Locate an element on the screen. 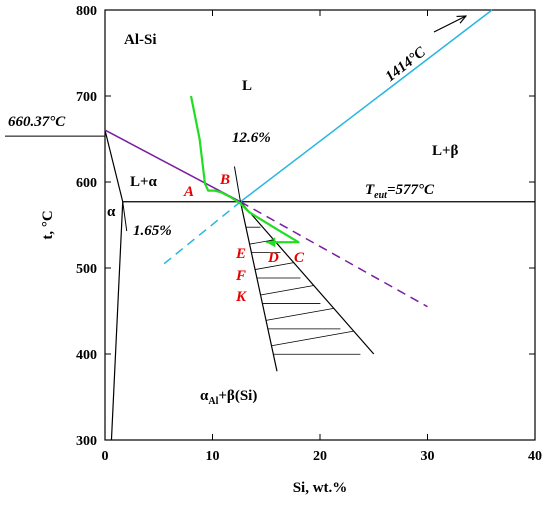 This screenshot has height=505, width=550. teut-subscript: eut is located at coordinates (381, 195).